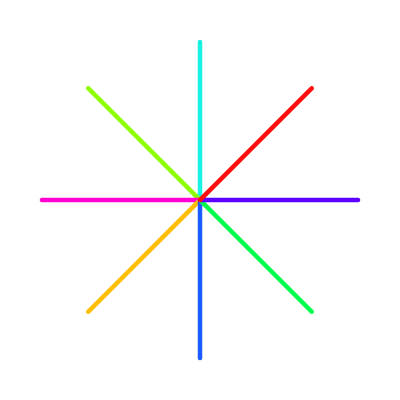  What do you see at coordinates (255, 255) in the screenshot?
I see `ray-southeast` at bounding box center [255, 255].